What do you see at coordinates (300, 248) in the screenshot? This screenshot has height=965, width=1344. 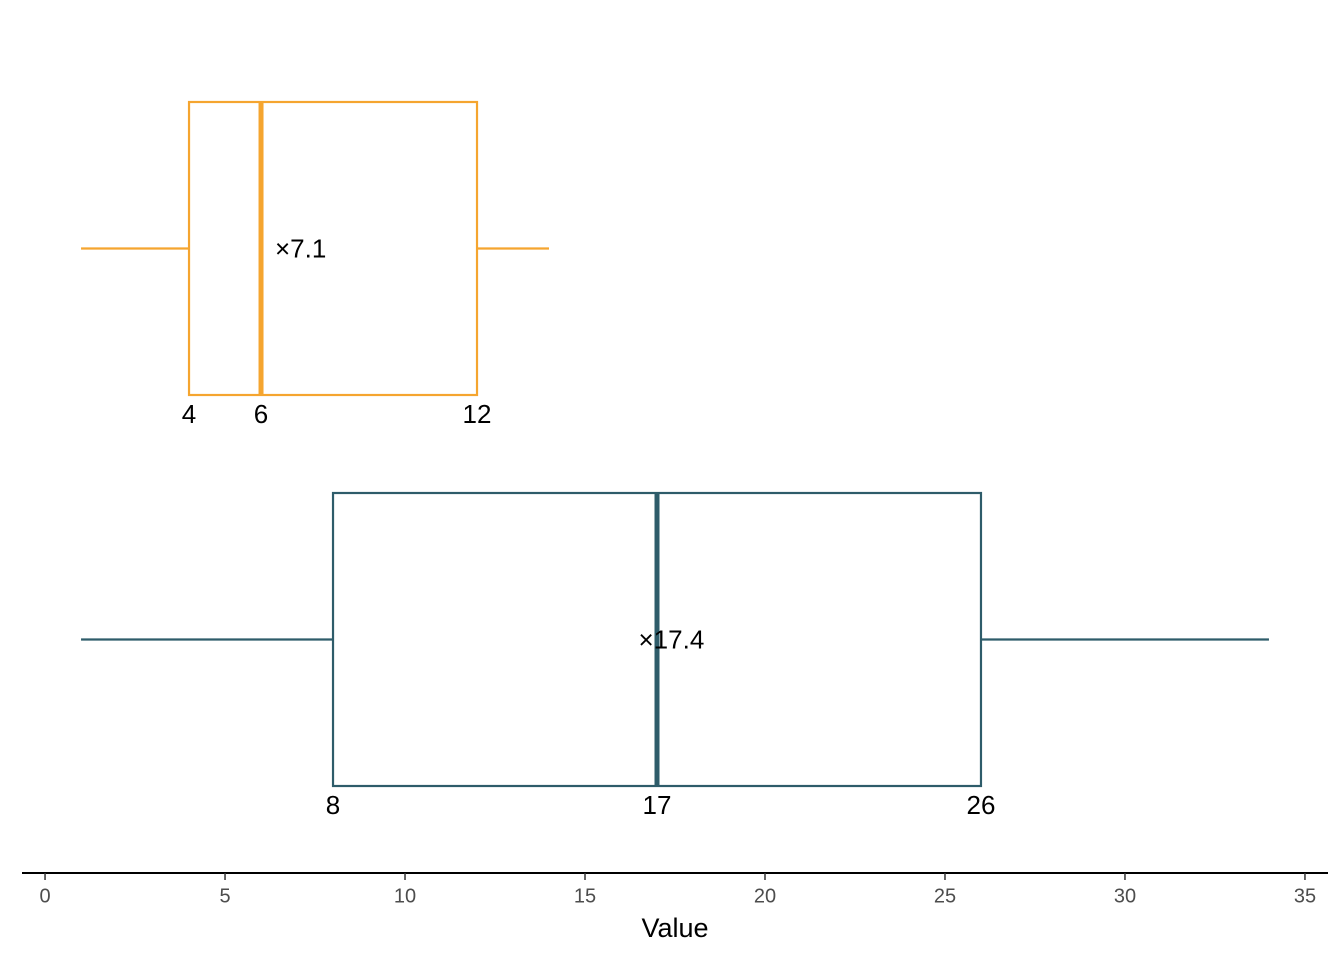 I see `mean-label: ×7.1` at bounding box center [300, 248].